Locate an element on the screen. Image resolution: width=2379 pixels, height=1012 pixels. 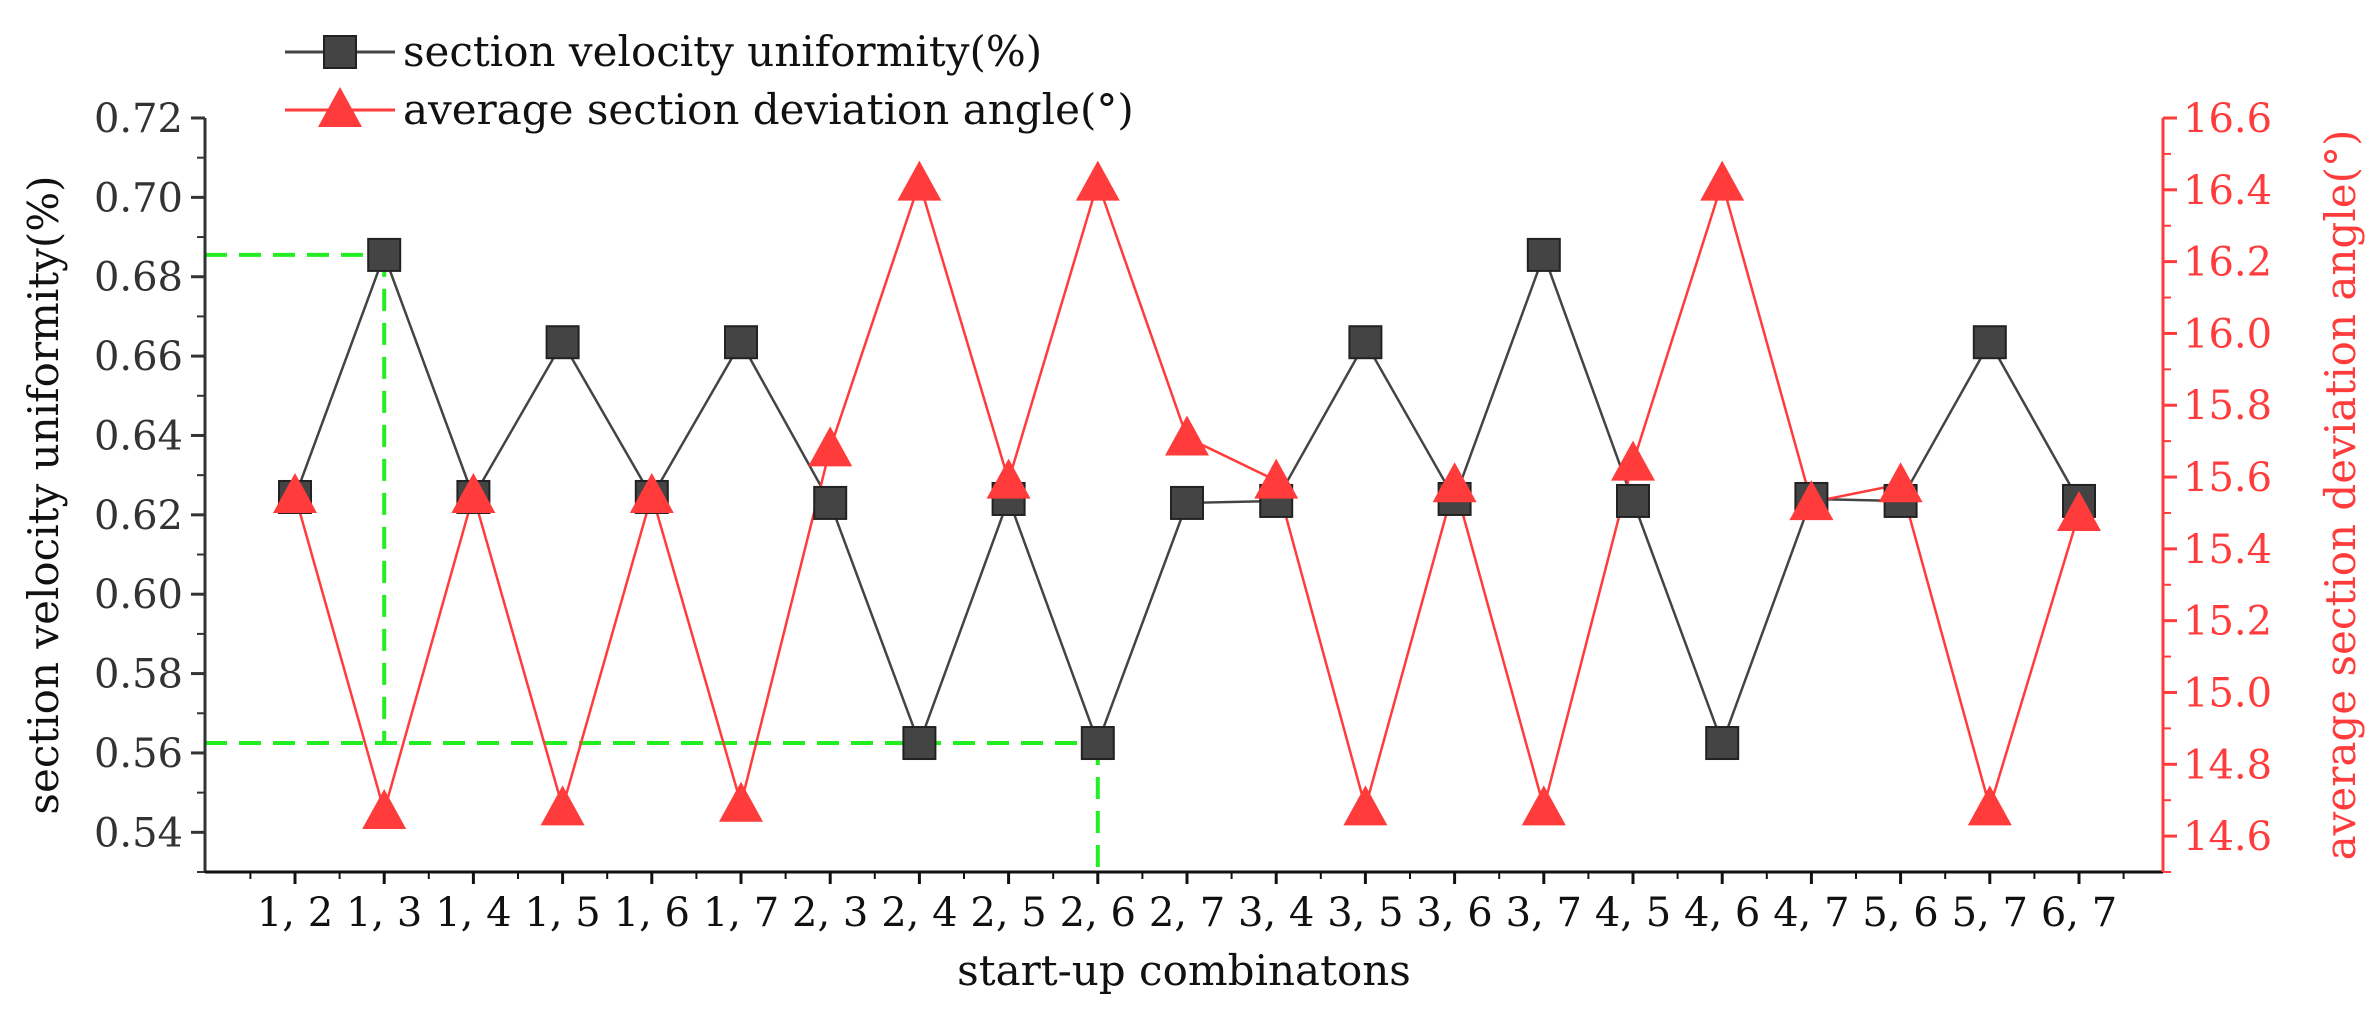
right-tick-label: 15.8 is located at coordinates (2227, 406).